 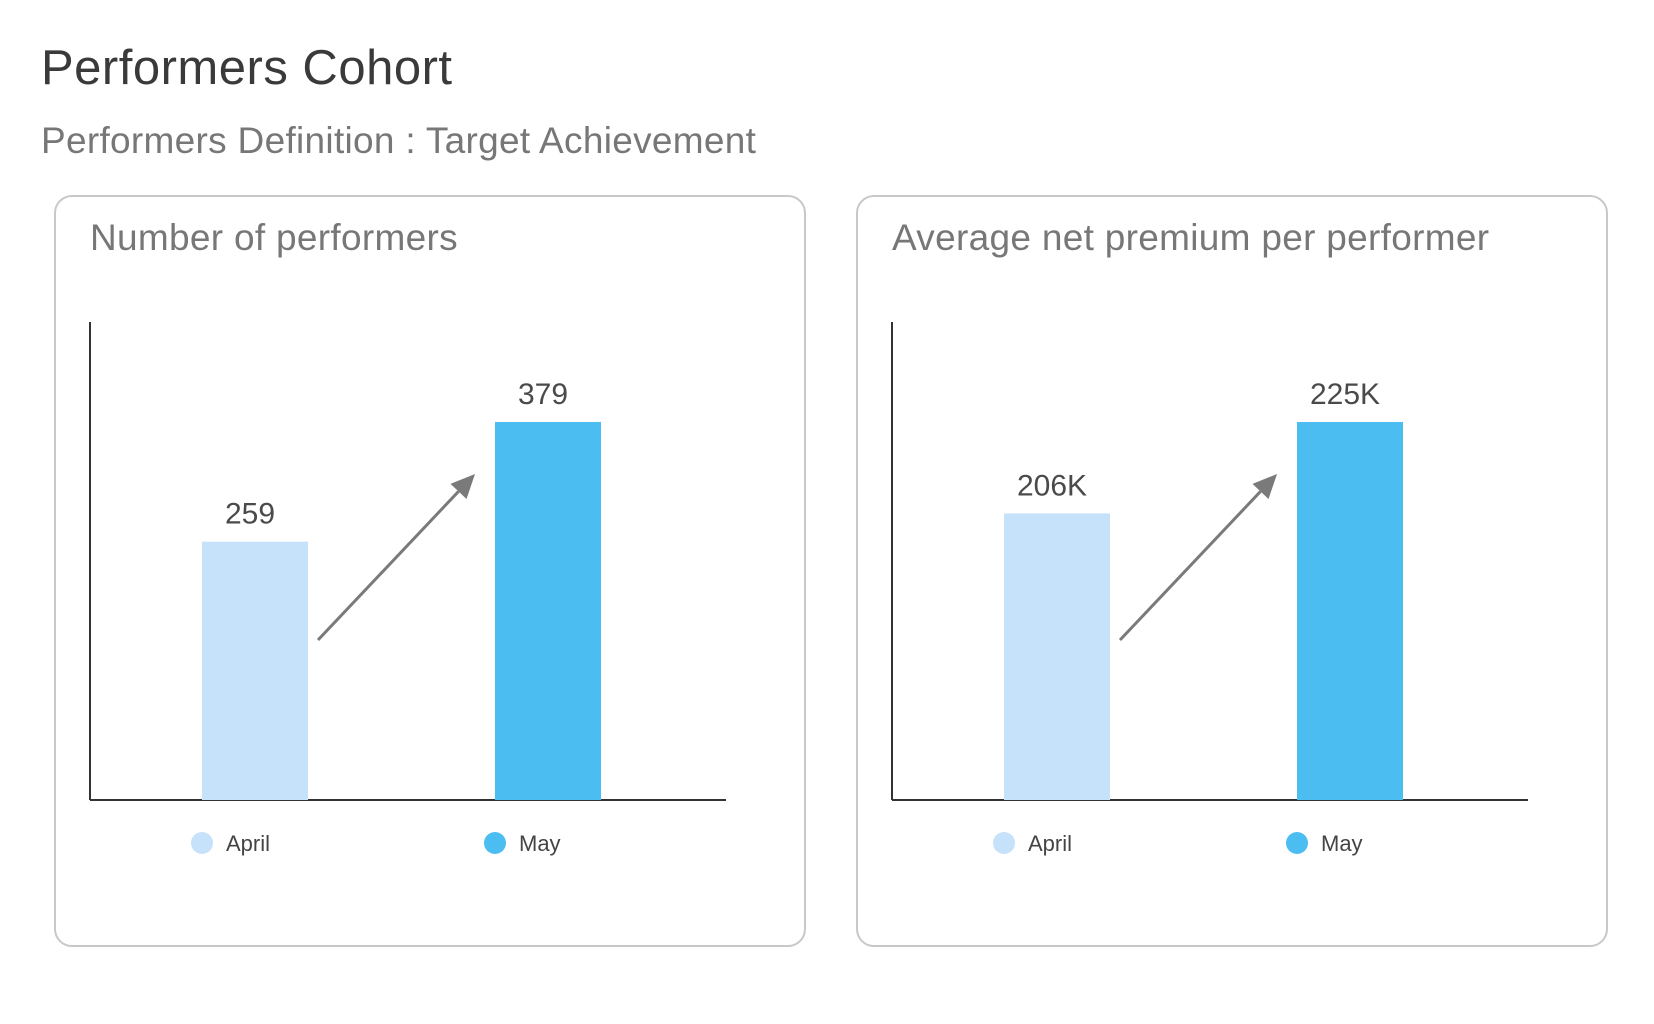 What do you see at coordinates (1345, 394) in the screenshot?
I see `data-label: 225K` at bounding box center [1345, 394].